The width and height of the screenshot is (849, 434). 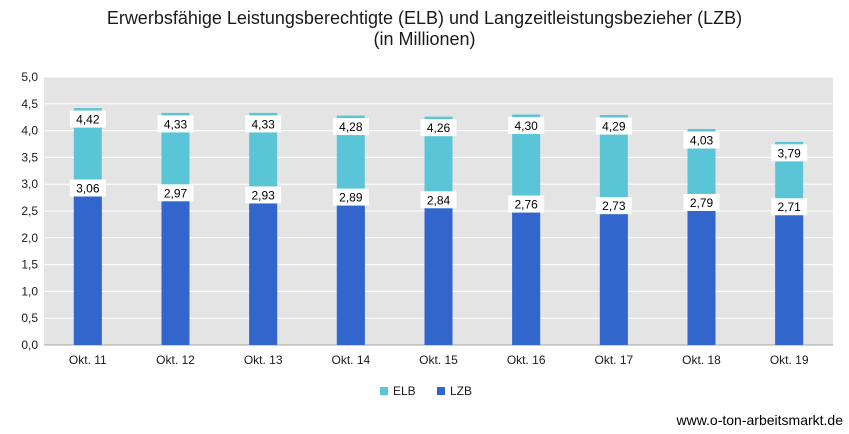 I want to click on x-tick-label: Okt. 16, so click(x=526, y=360).